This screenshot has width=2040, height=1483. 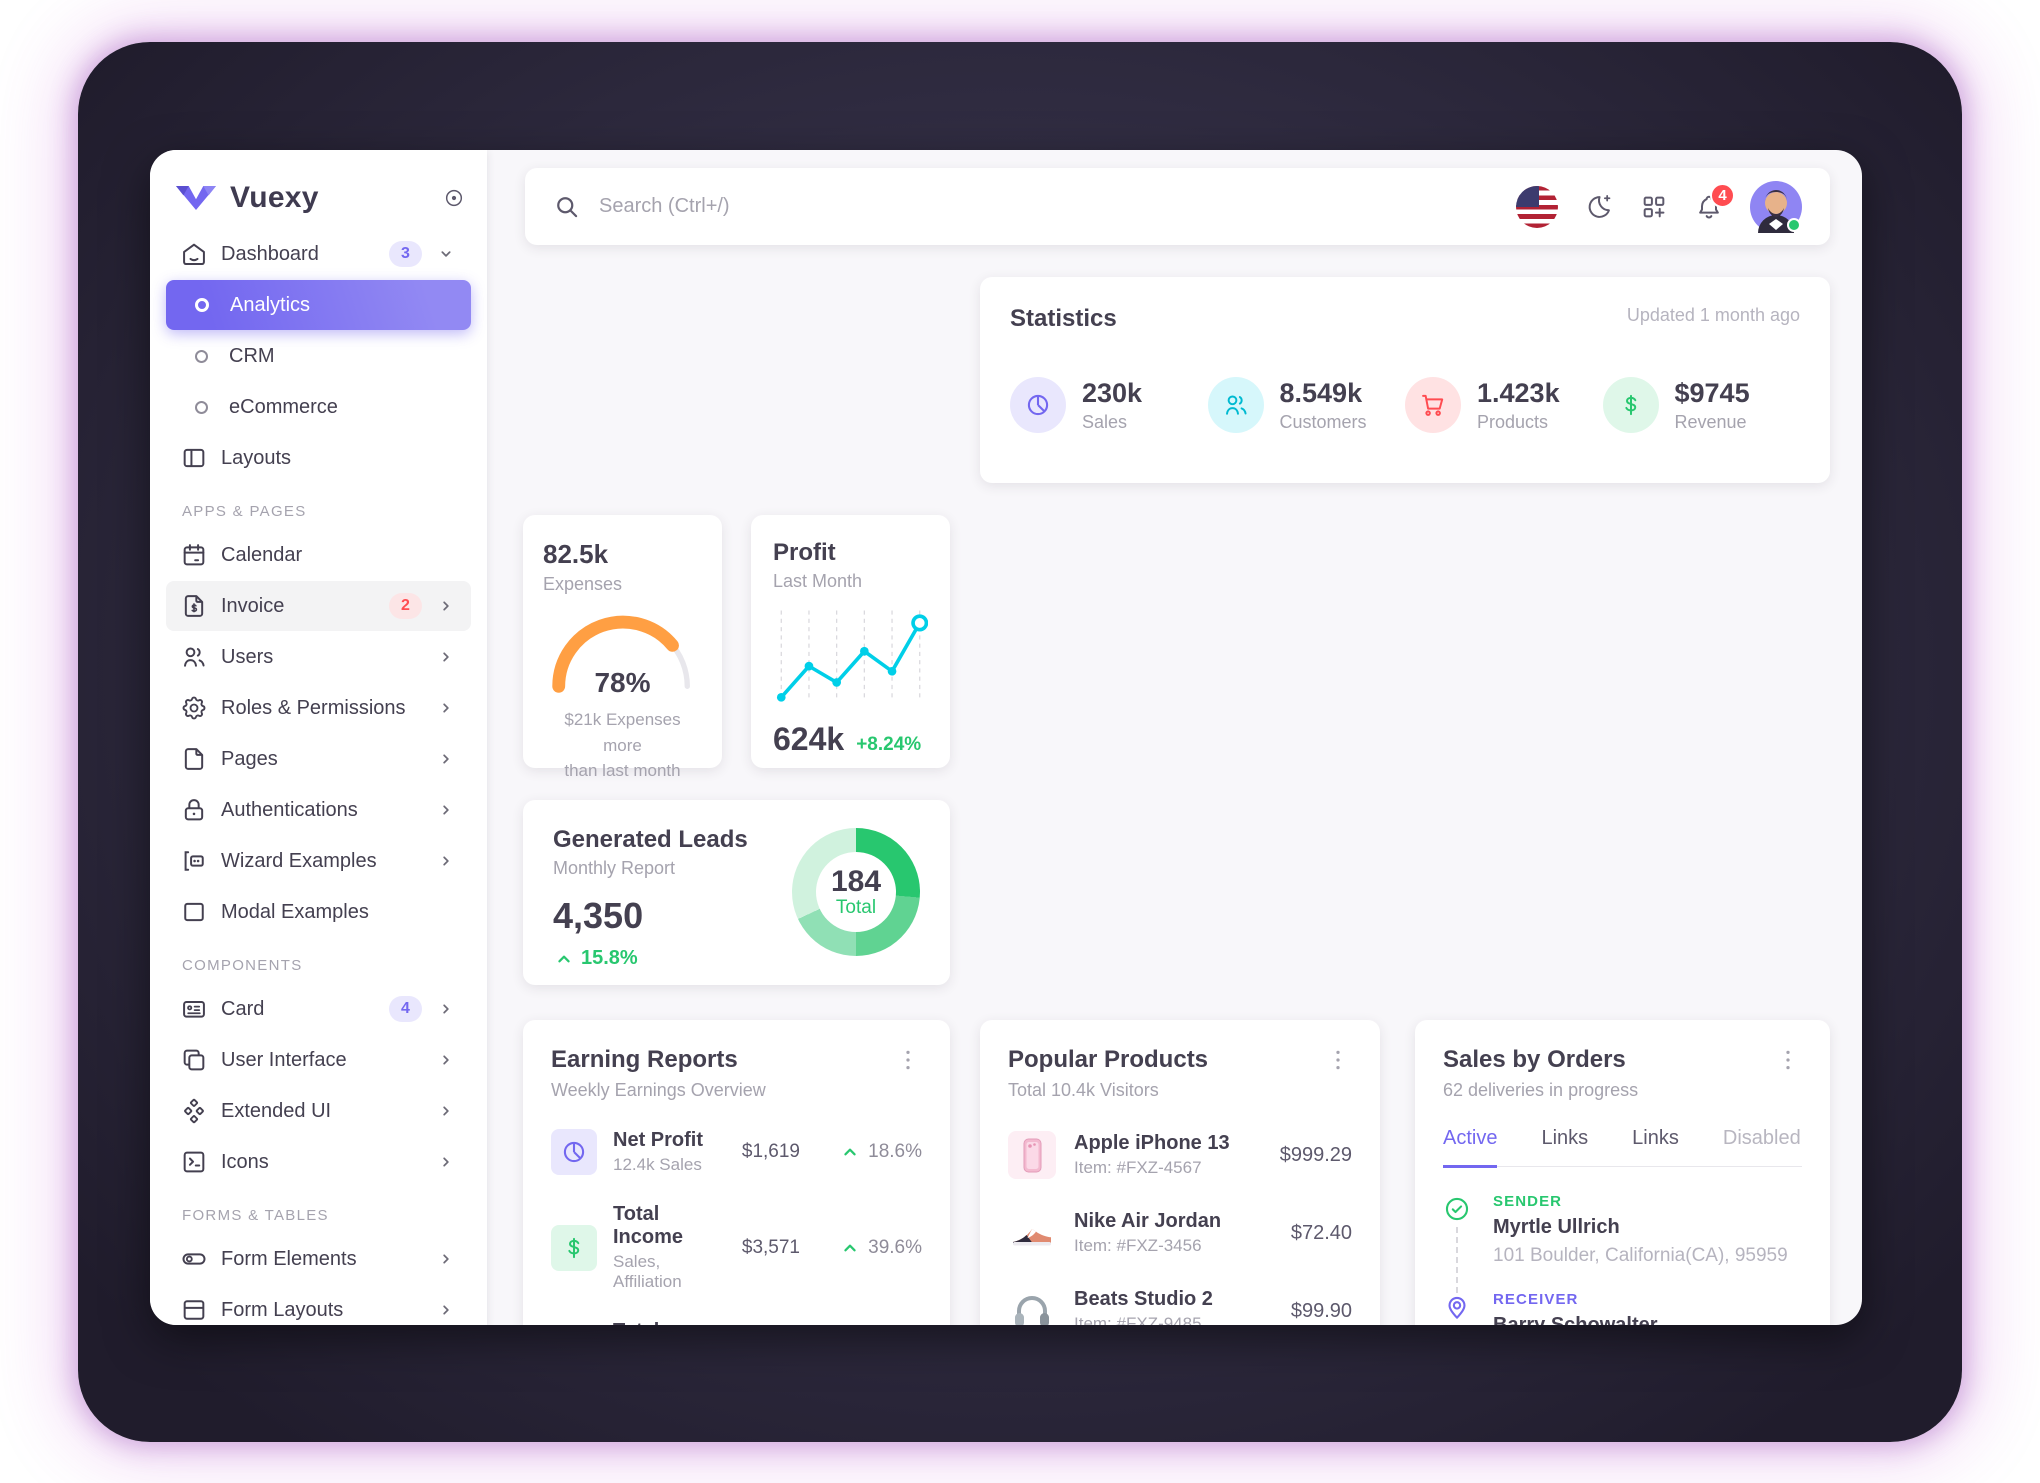 What do you see at coordinates (318, 810) in the screenshot?
I see `sidebar-item-authentications: Authentications` at bounding box center [318, 810].